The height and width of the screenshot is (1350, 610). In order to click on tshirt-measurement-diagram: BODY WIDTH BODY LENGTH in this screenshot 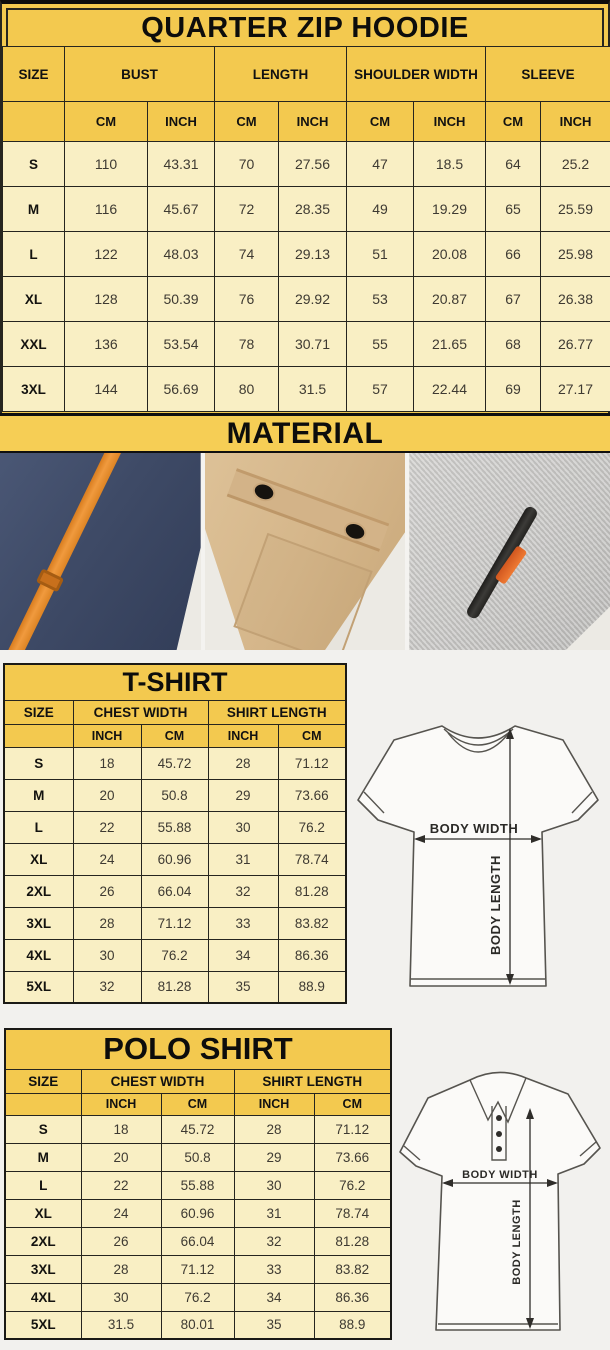, I will do `click(478, 856)`.